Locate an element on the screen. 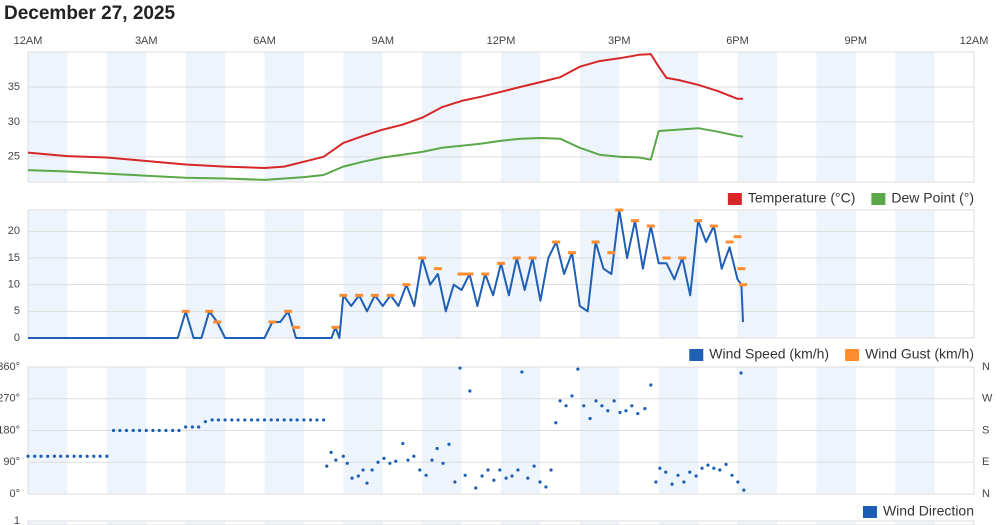  y-tick-label: 15 is located at coordinates (14, 258).